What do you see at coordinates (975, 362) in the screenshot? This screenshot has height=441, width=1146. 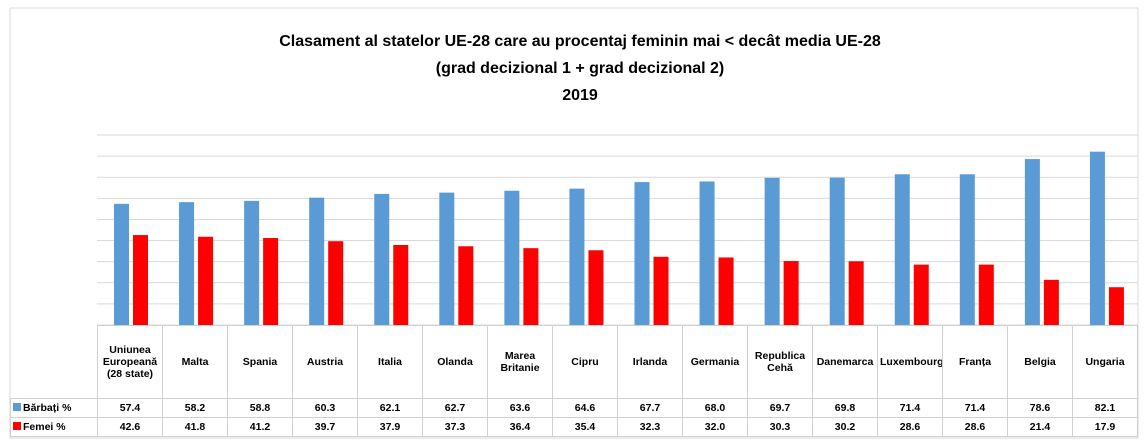 I see `category-label: Franța` at bounding box center [975, 362].